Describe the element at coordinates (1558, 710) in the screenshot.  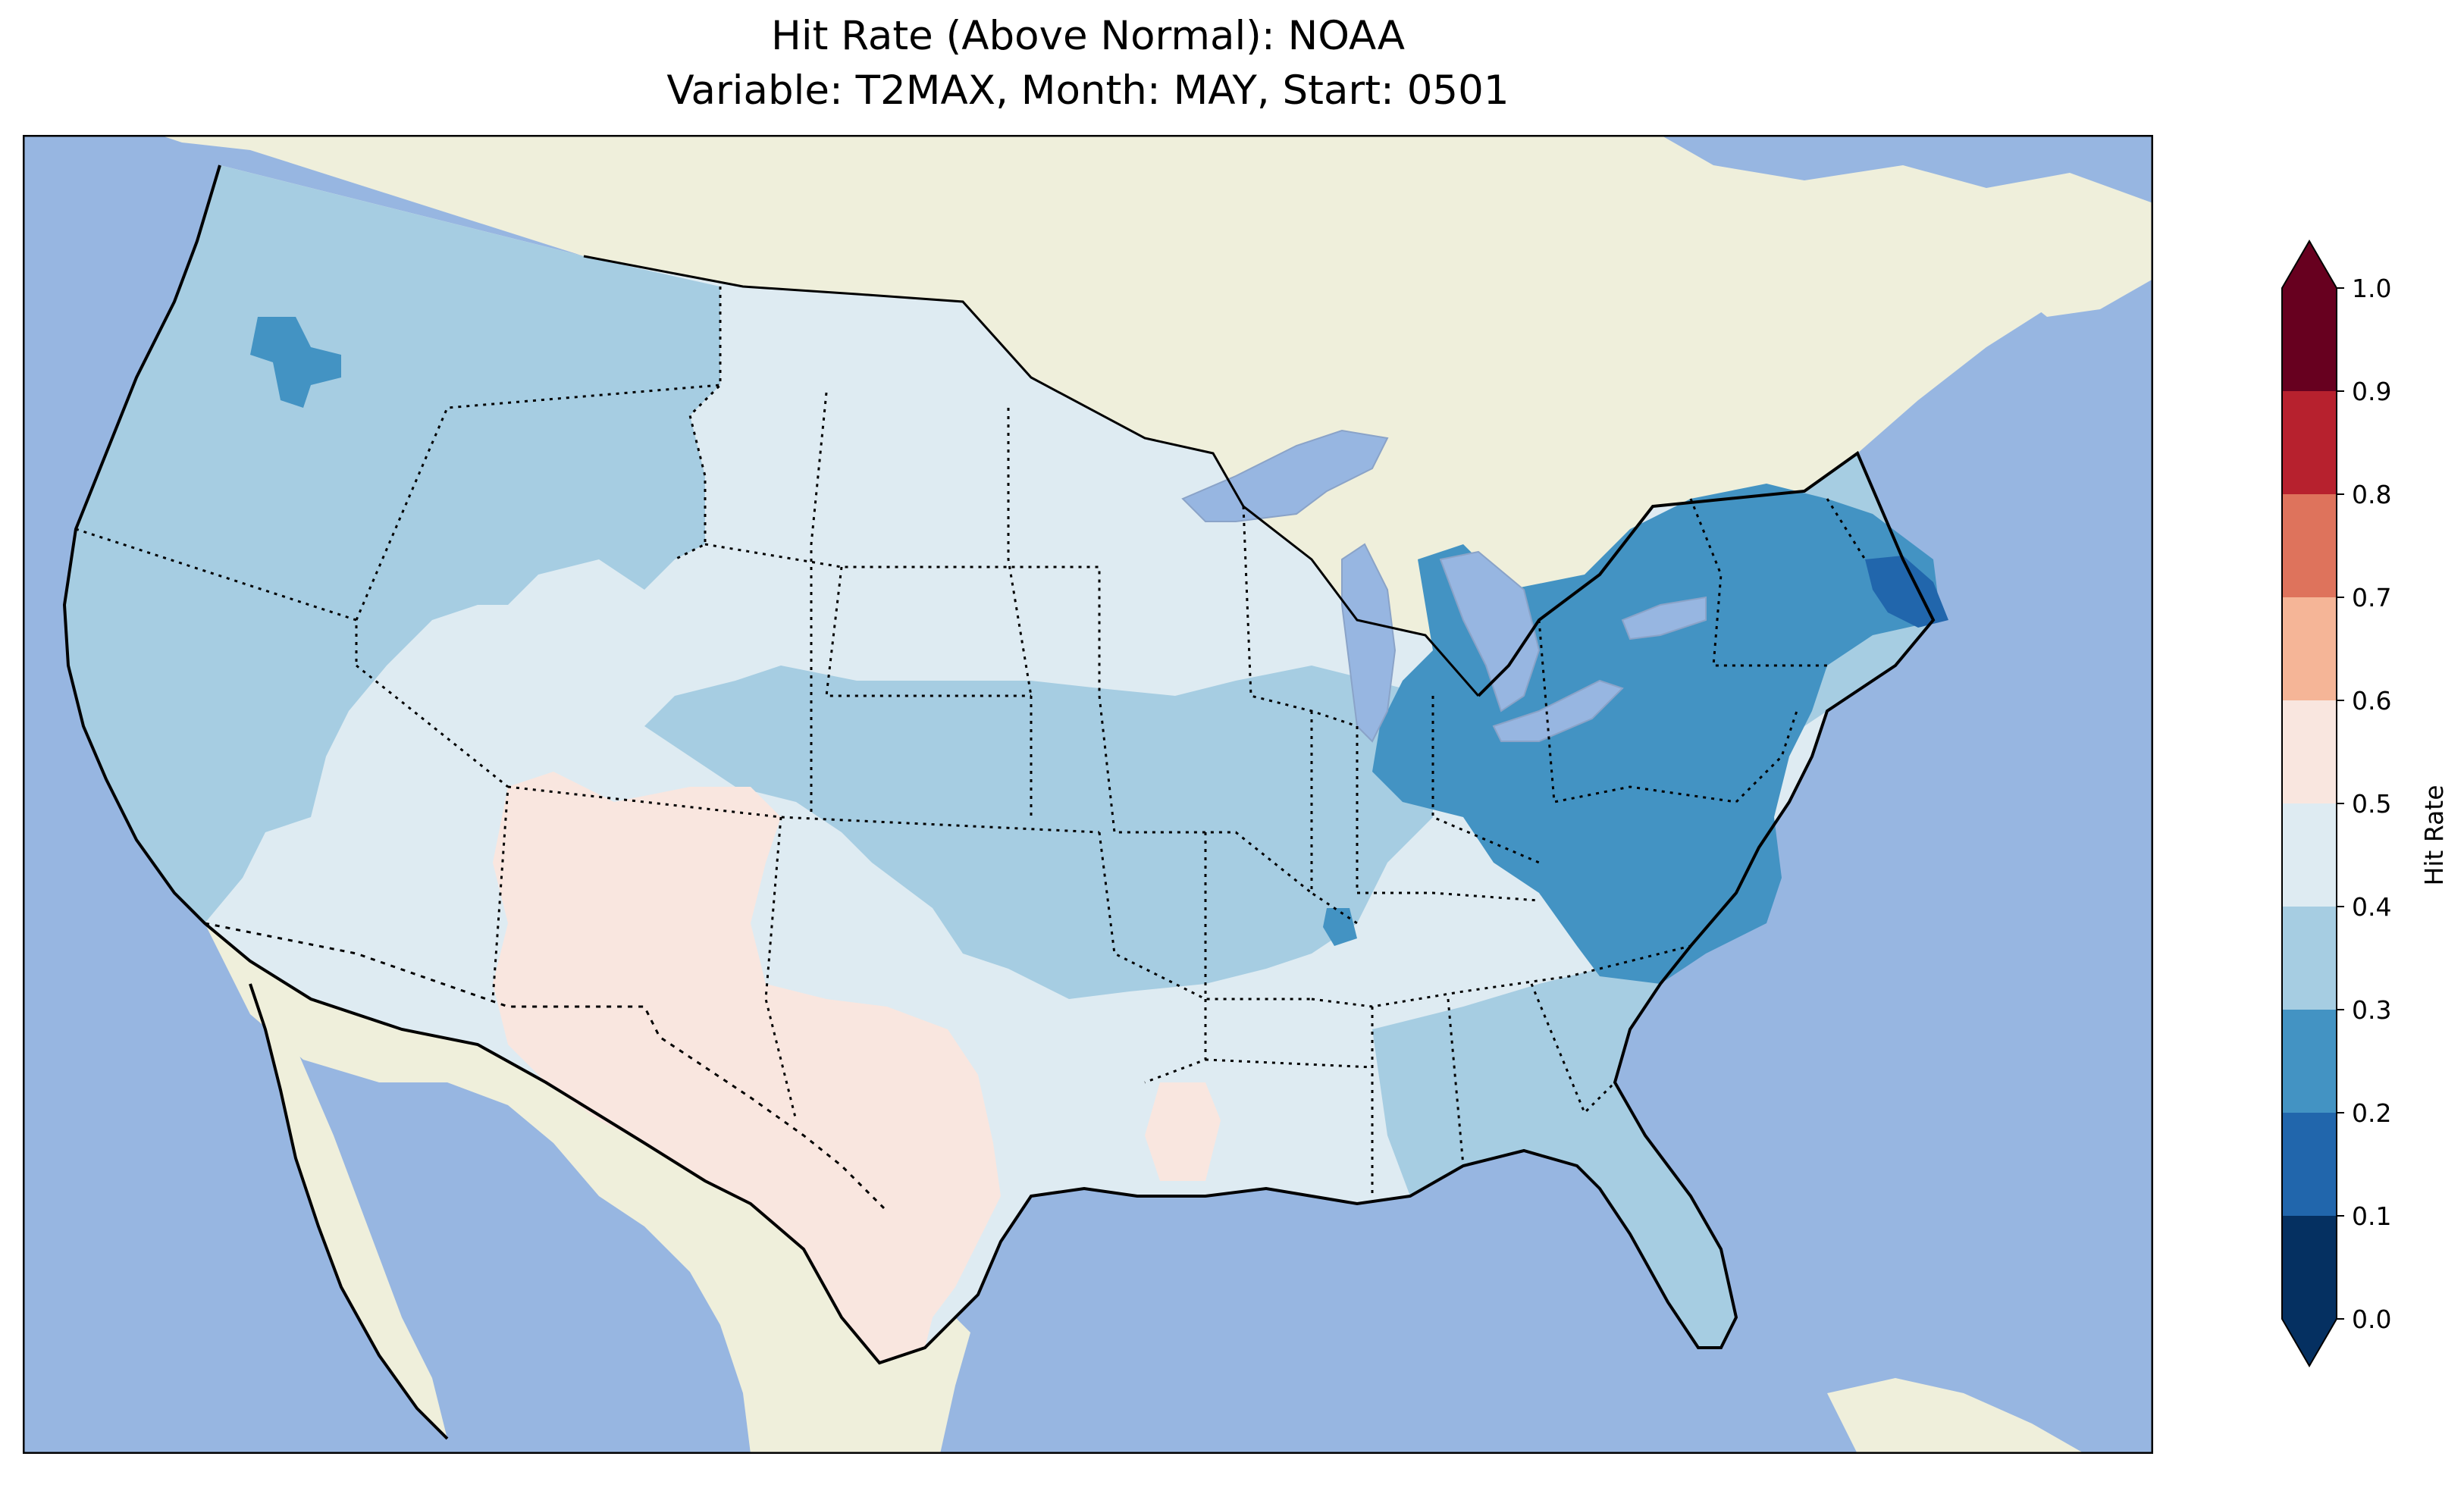
I see `lake-erie` at that location.